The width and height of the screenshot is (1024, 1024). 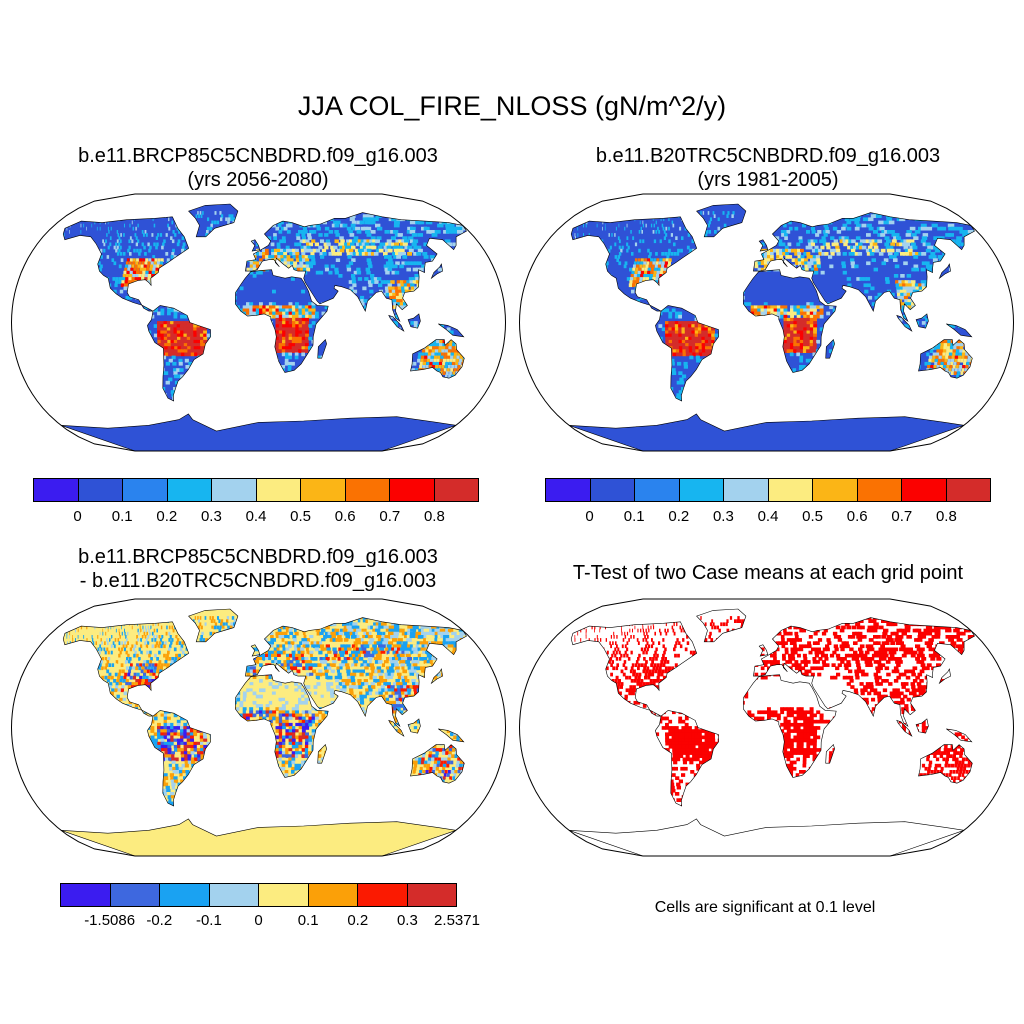 I want to click on map-future, so click(x=258, y=322).